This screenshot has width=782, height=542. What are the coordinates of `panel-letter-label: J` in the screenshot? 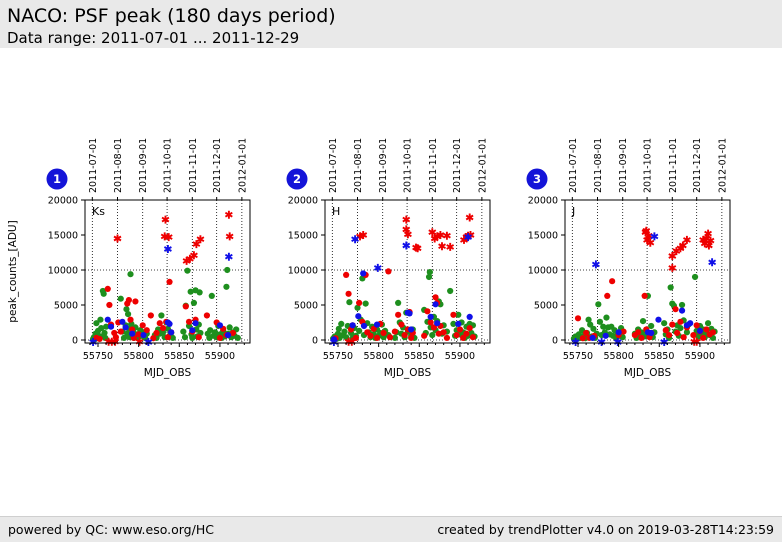 It's located at (573, 211).